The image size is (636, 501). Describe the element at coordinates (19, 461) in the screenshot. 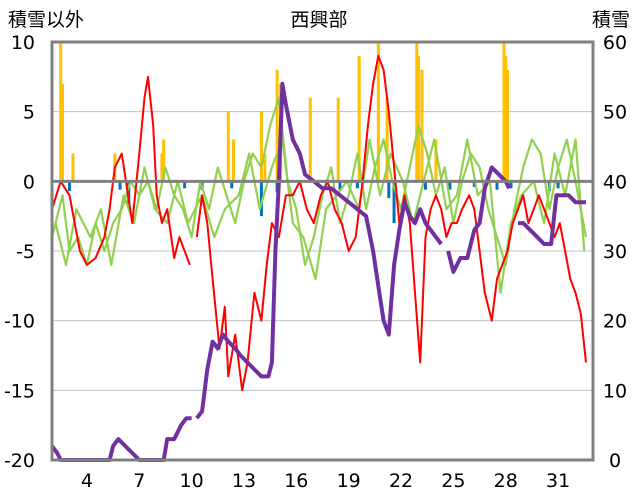

I see `left-tick-label: -20` at that location.